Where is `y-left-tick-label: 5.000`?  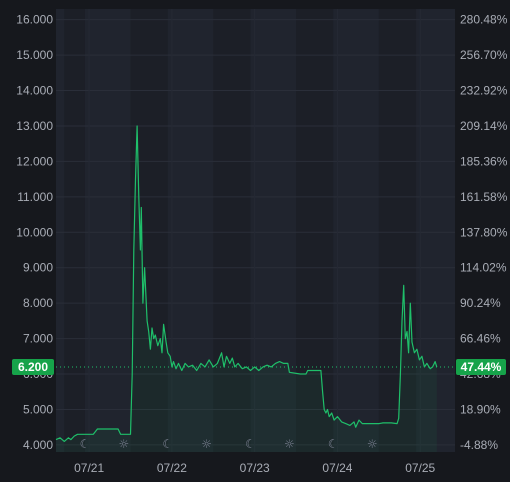
y-left-tick-label: 5.000 is located at coordinates (38, 409).